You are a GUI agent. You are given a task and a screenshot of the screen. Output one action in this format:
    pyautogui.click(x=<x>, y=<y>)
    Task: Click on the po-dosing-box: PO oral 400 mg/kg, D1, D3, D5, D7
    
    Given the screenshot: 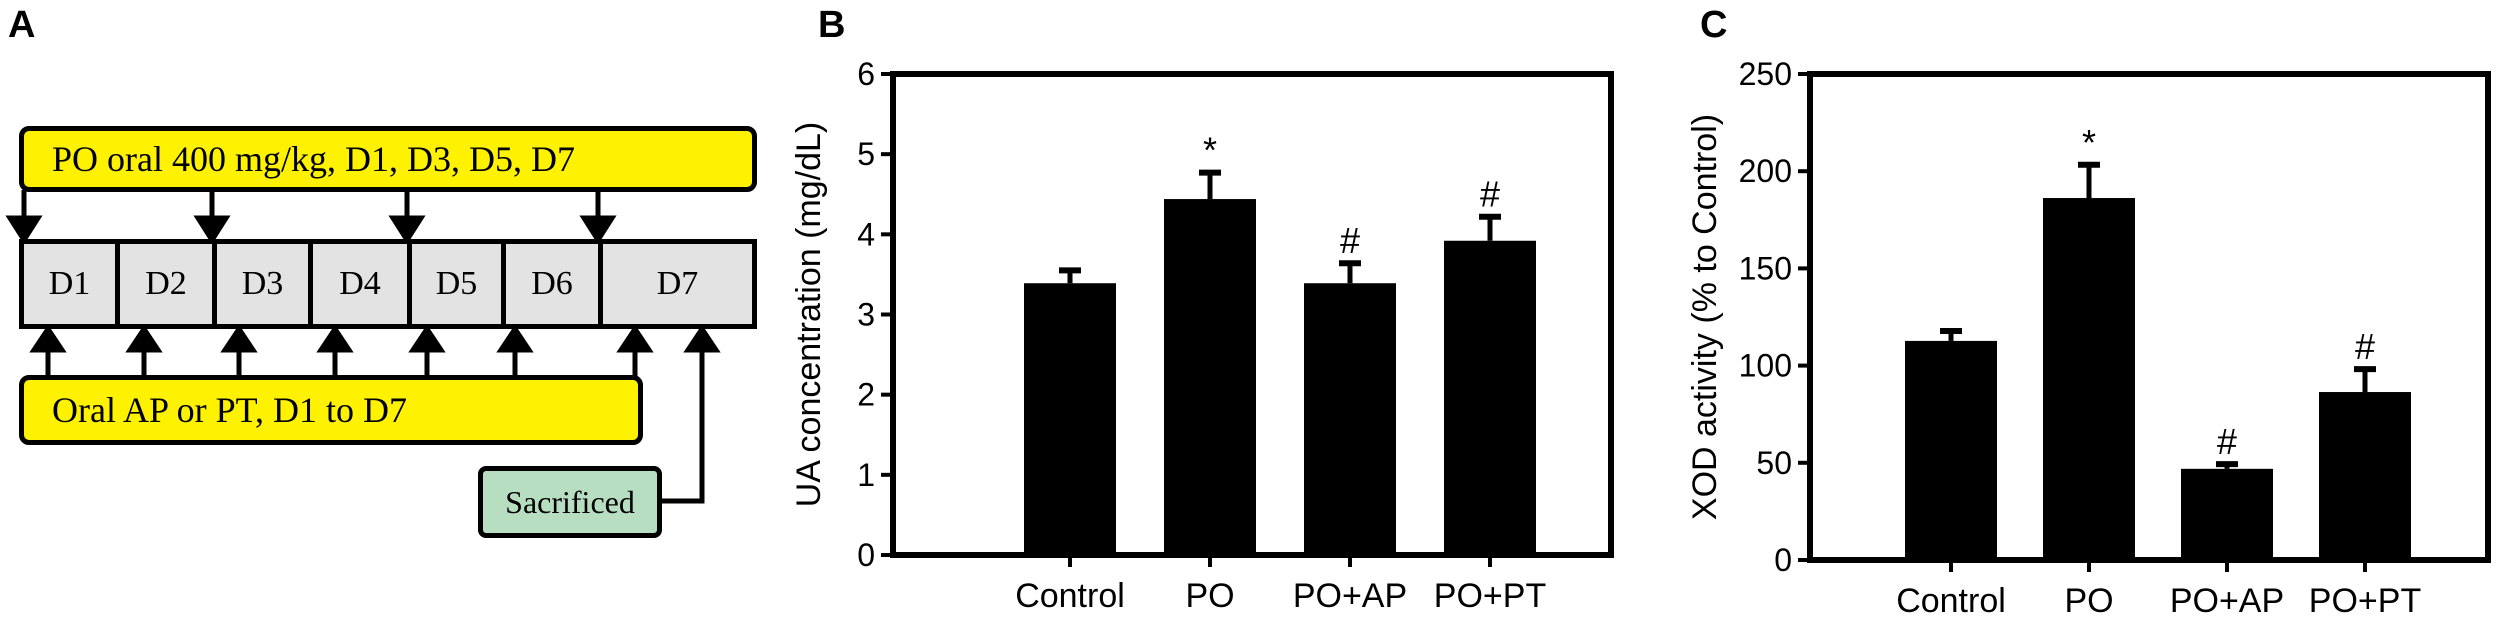 What is the action you would take?
    pyautogui.click(x=388, y=159)
    